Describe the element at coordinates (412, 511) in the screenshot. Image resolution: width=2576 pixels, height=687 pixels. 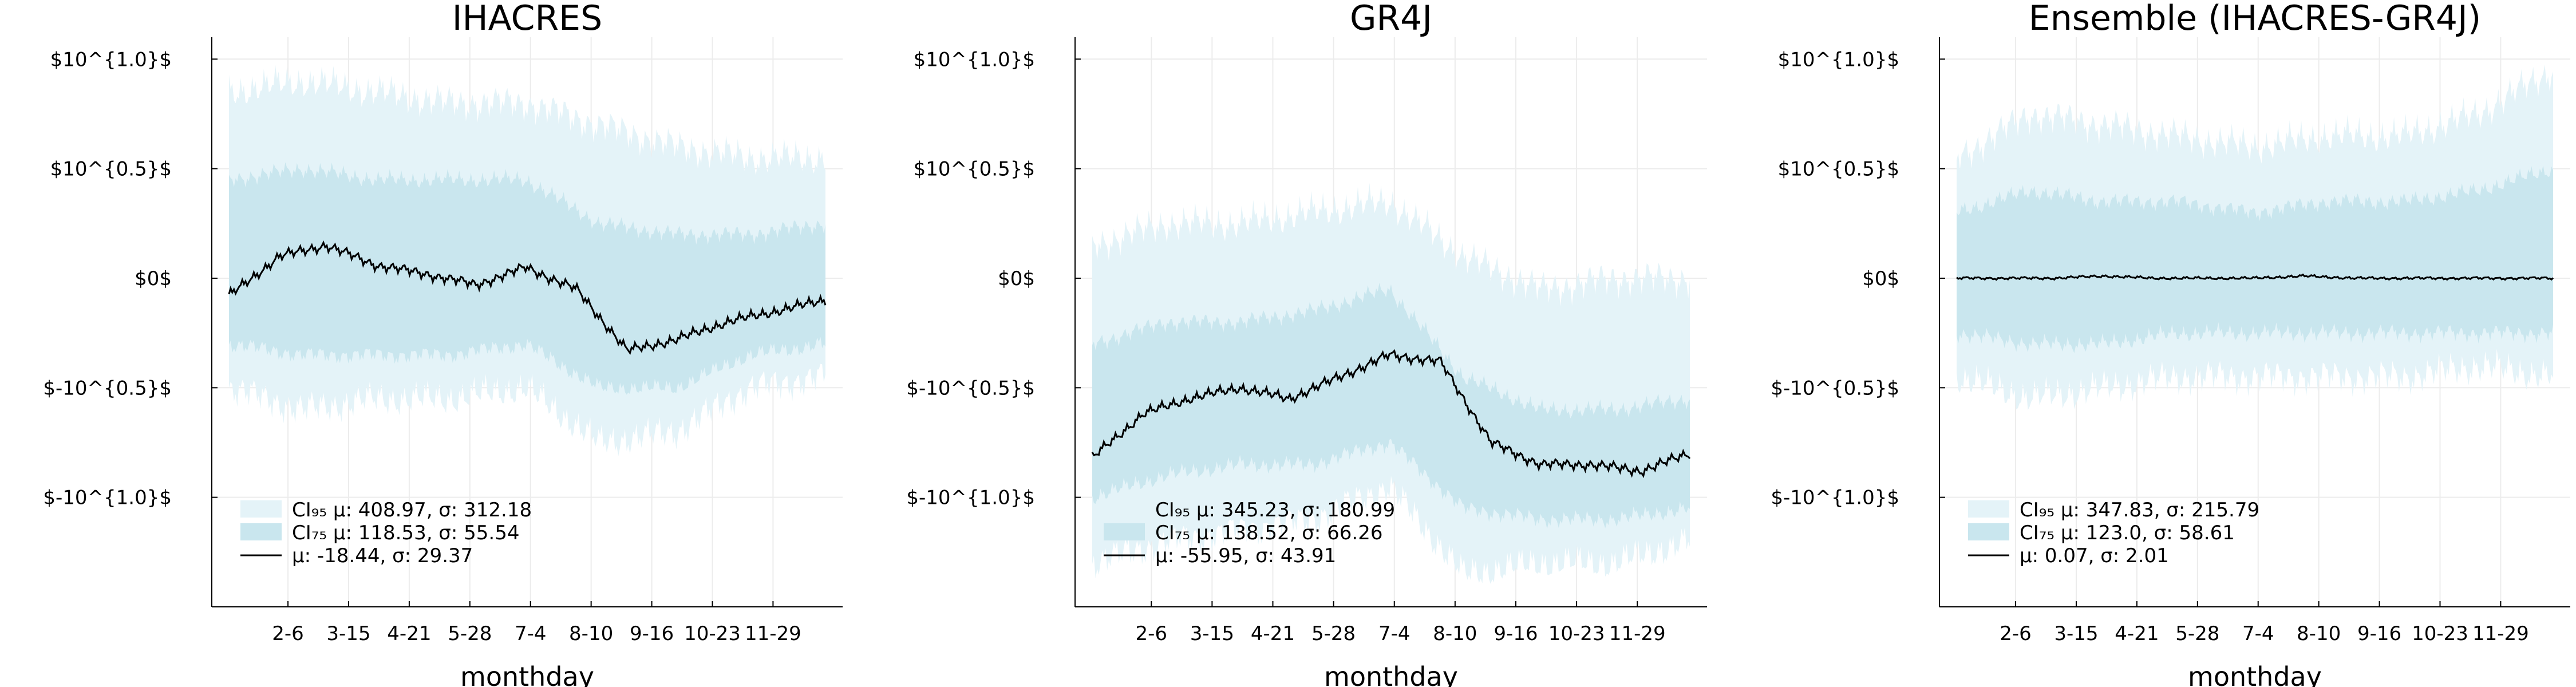
I see `legend-label: CI₉₅ μ: 408.97, σ: 312.18` at that location.